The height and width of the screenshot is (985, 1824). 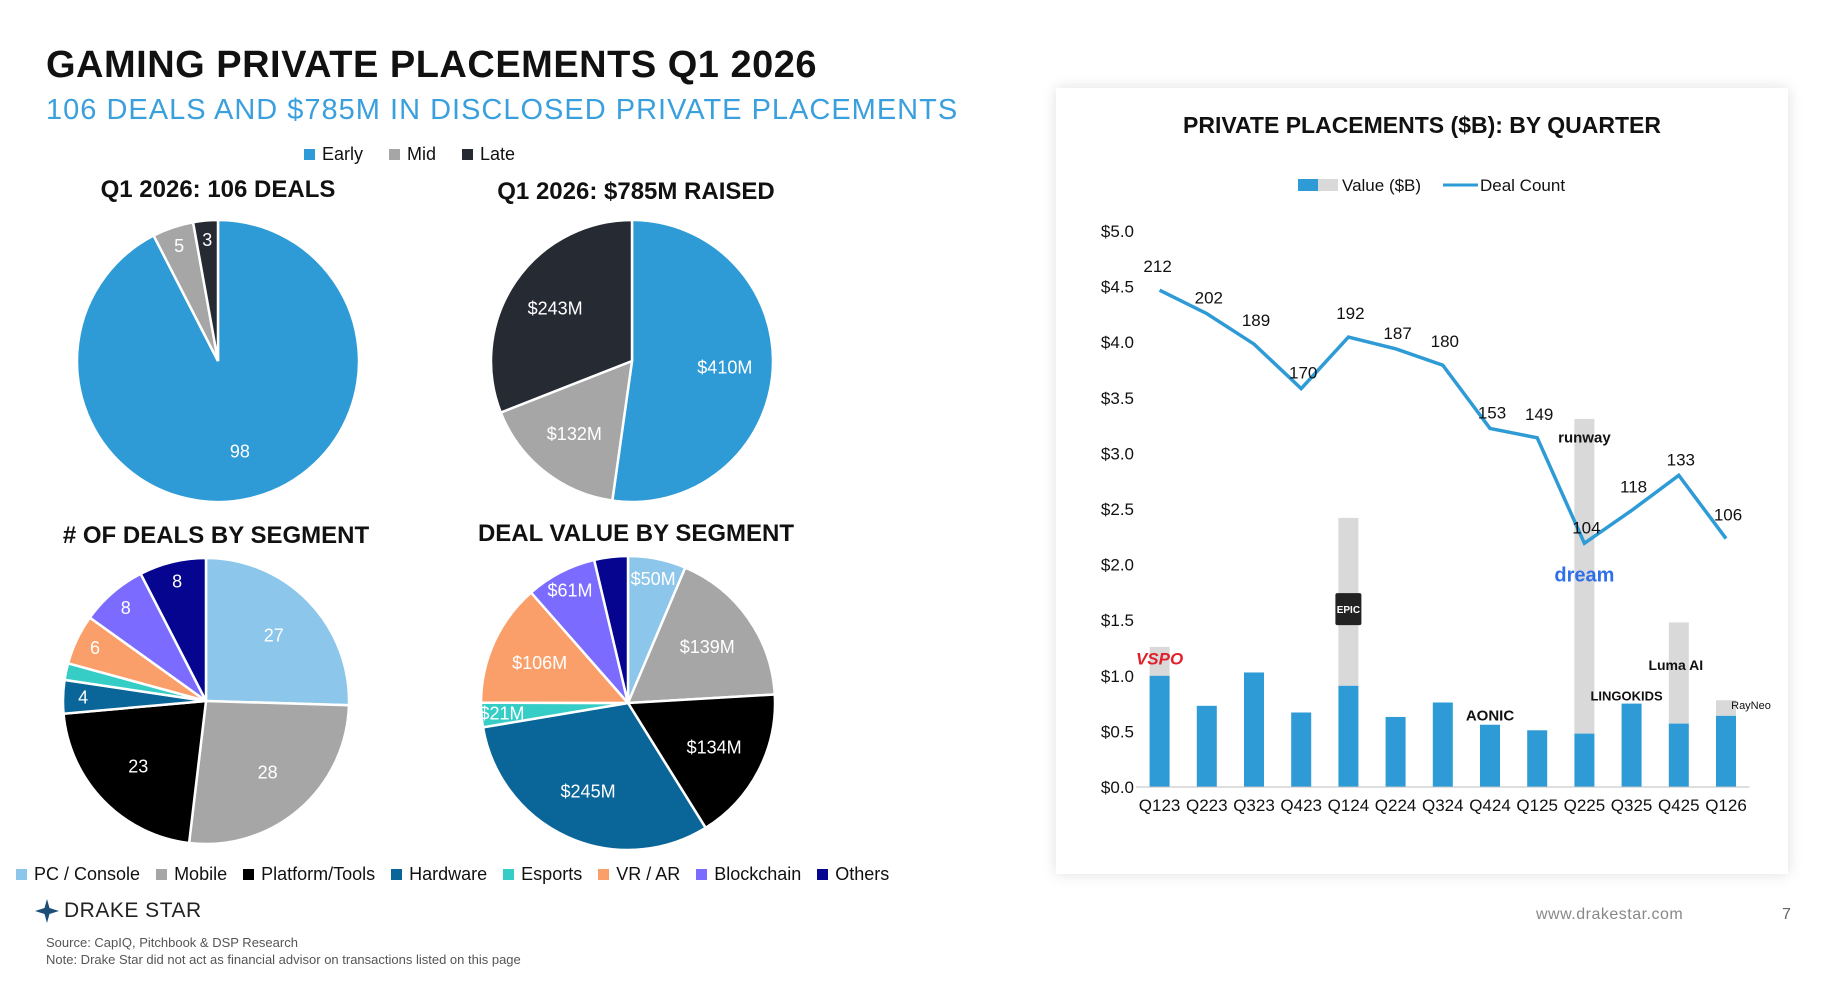 What do you see at coordinates (714, 748) in the screenshot?
I see `pie-data-label: $134M` at bounding box center [714, 748].